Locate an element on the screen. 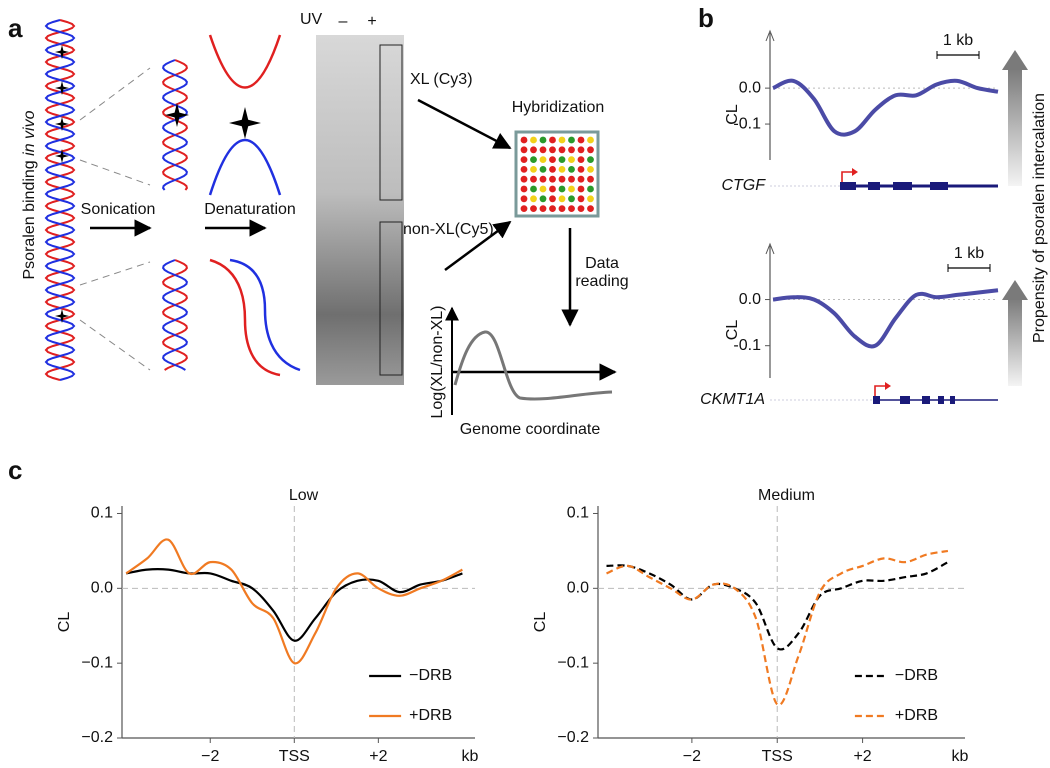 The width and height of the screenshot is (1050, 768). reading-label: reading is located at coordinates (601, 281).